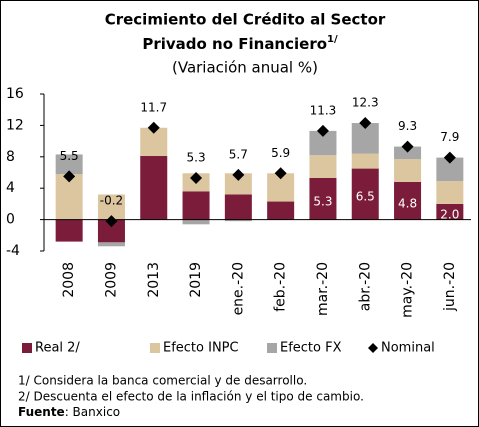 Image resolution: width=479 pixels, height=427 pixels. Describe the element at coordinates (111, 201) in the screenshot. I see `nominal-label: -0.2` at that location.